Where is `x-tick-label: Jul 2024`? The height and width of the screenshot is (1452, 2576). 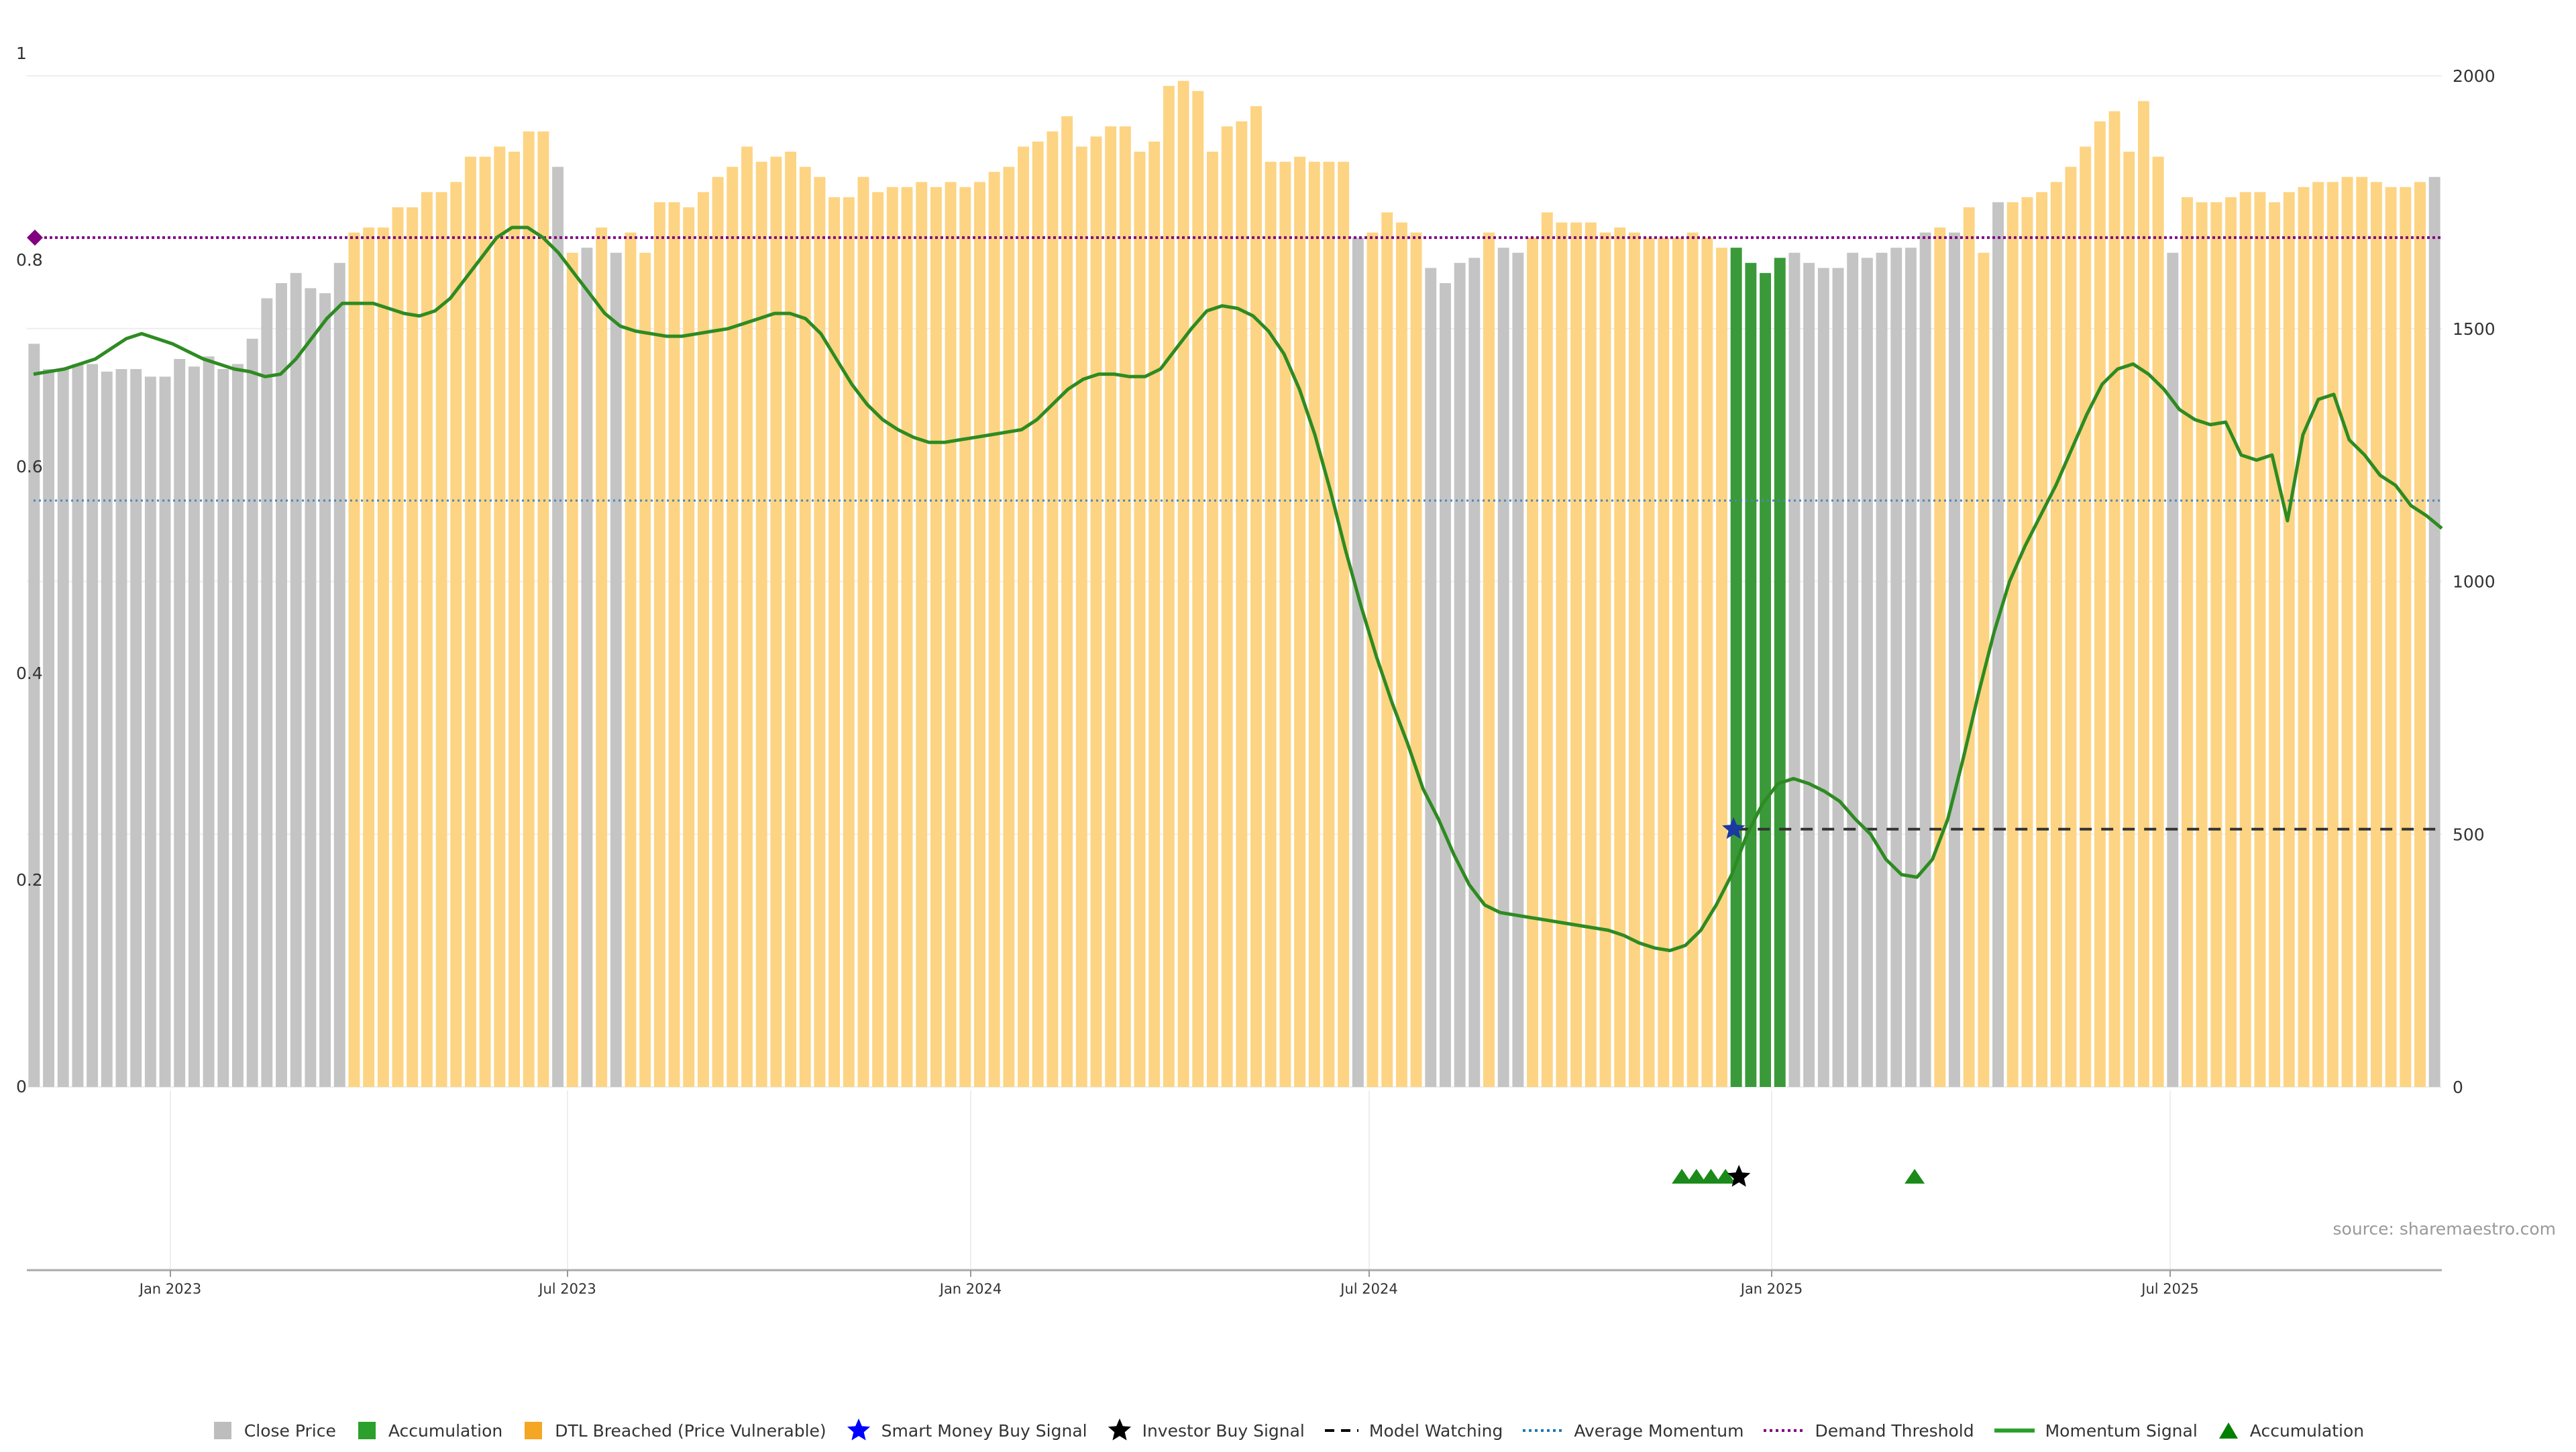
x-tick-label: Jul 2024 is located at coordinates (1368, 1289).